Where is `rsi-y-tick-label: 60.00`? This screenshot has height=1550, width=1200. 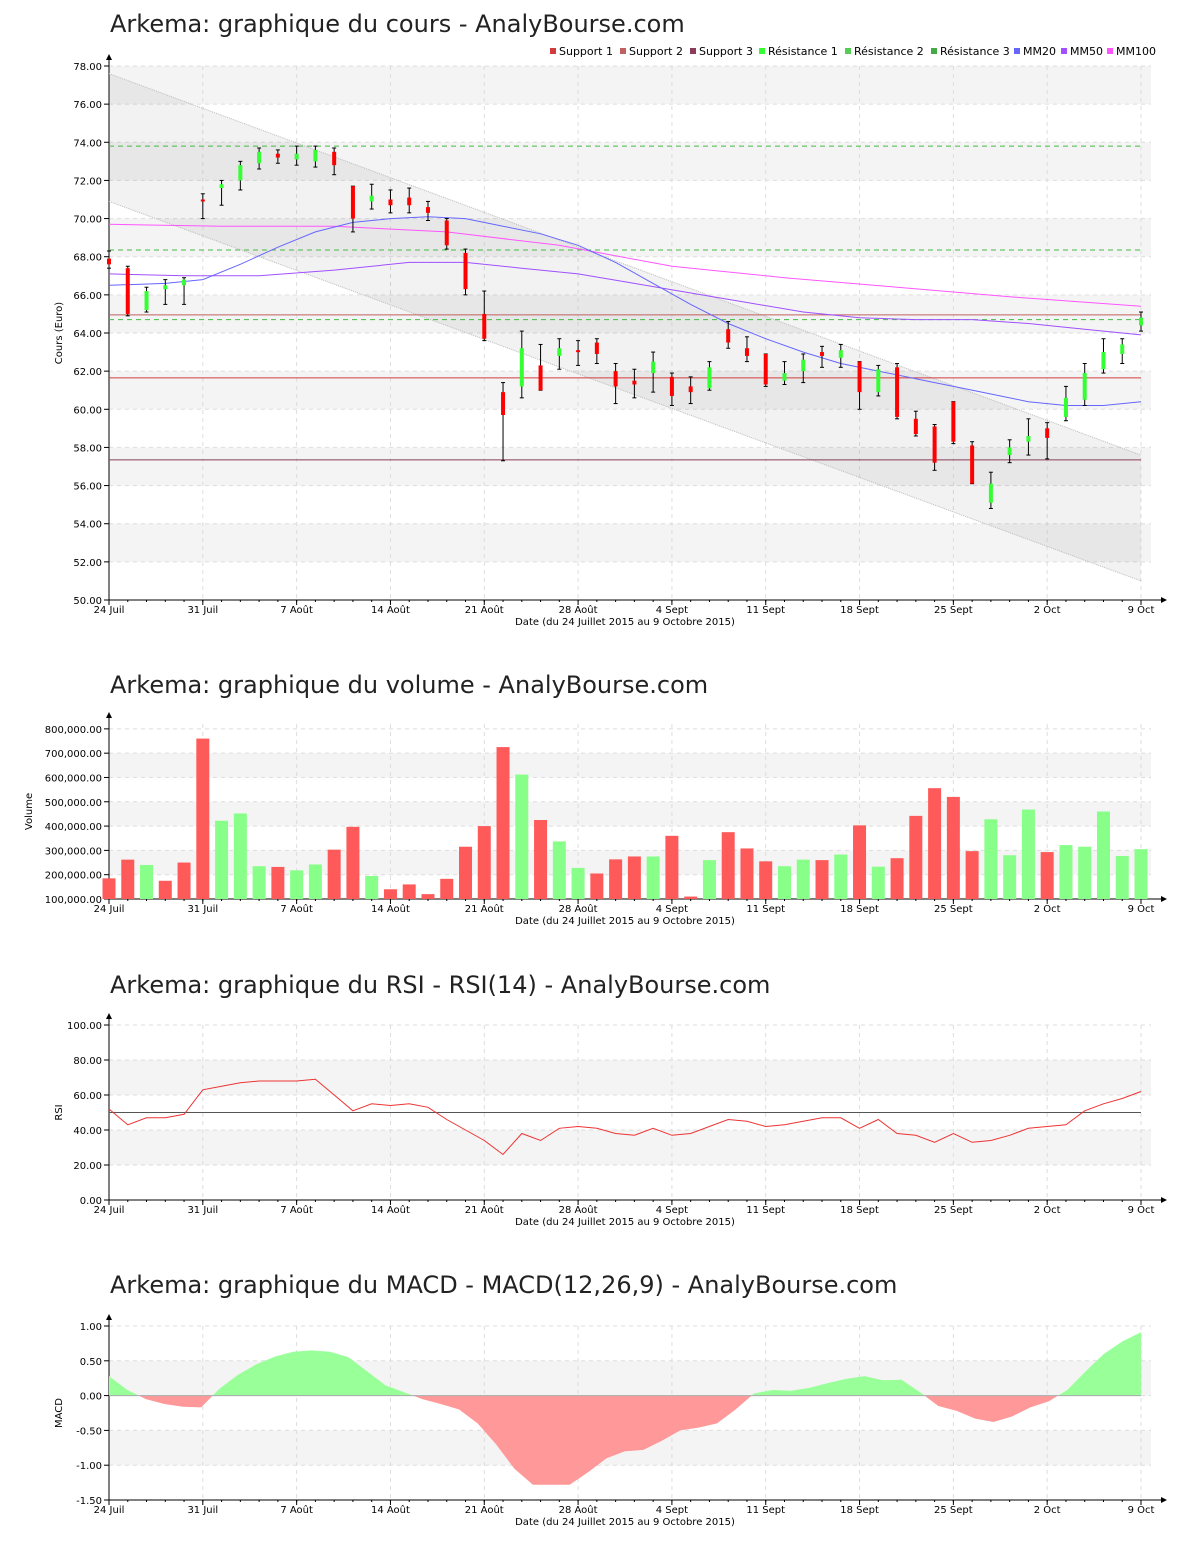 rsi-y-tick-label: 60.00 is located at coordinates (87, 1096).